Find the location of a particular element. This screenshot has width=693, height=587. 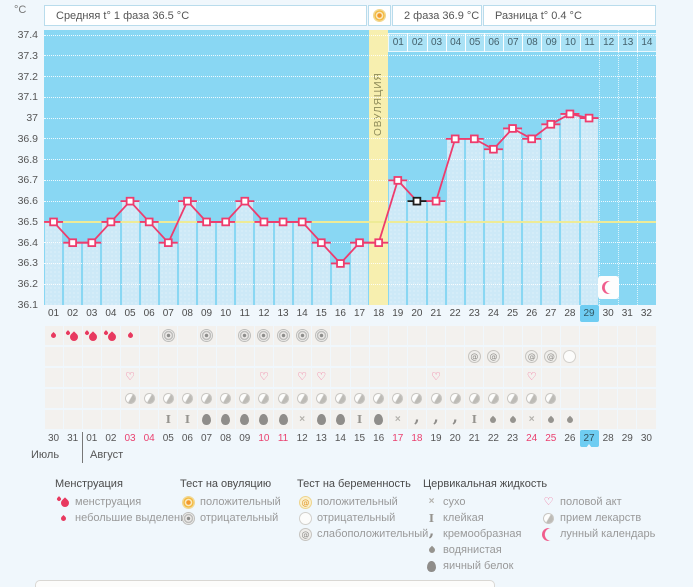

day-number-cell: 08 is located at coordinates (187, 313).